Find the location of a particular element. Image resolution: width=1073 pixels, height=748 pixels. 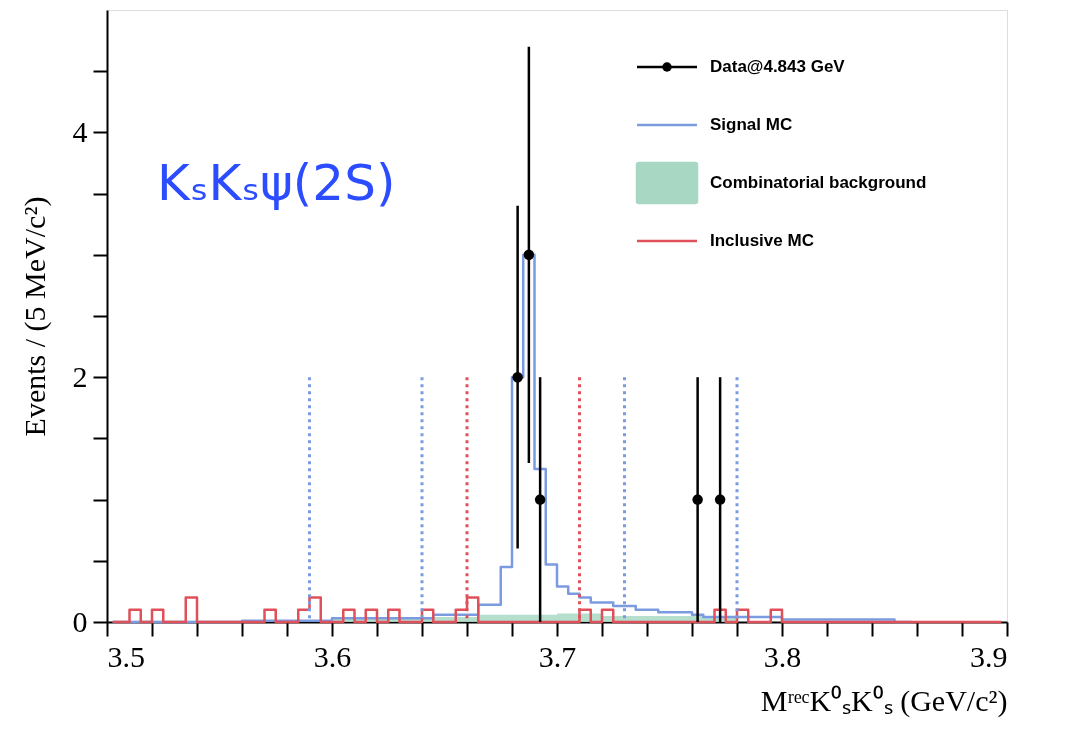

y-tick-label: 0 is located at coordinates (80, 621).